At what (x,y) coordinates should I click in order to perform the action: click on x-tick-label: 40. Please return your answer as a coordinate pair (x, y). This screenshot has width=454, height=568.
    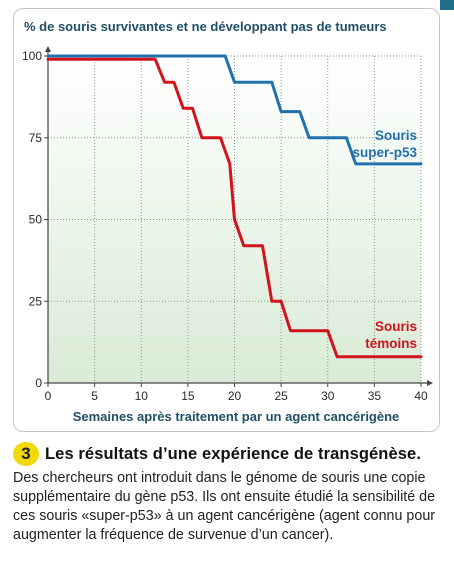
    Looking at the image, I should click on (421, 396).